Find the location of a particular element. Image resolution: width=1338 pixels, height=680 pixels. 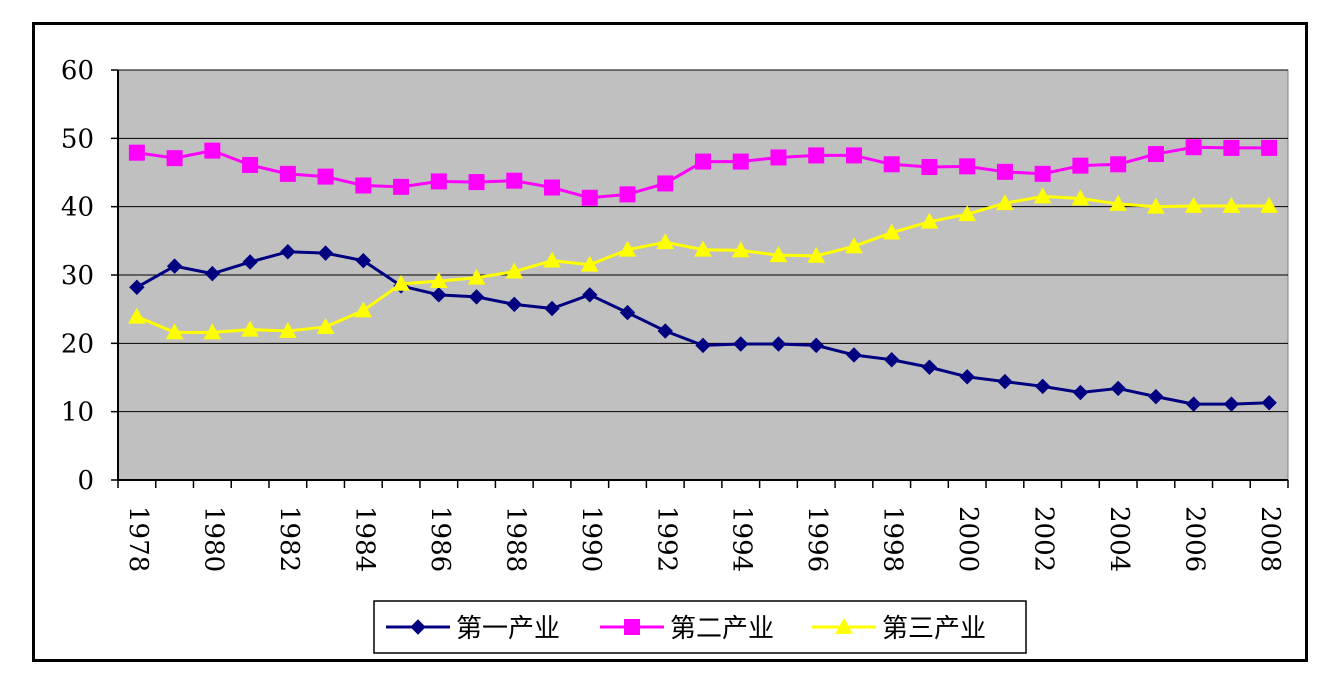

x-tick-label: 1980 is located at coordinates (213, 539).